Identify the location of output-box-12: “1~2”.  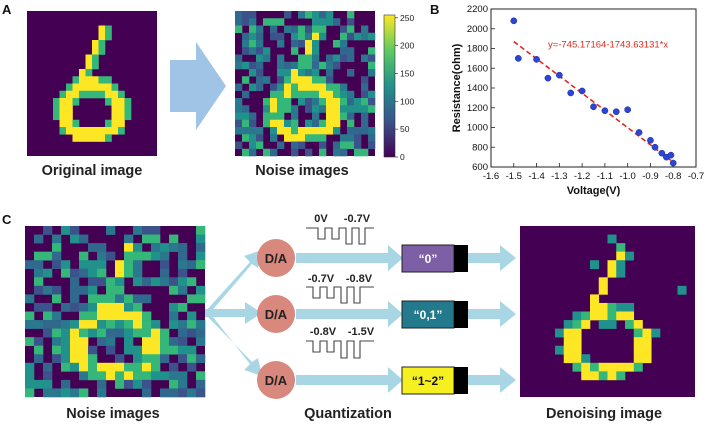
(434, 380).